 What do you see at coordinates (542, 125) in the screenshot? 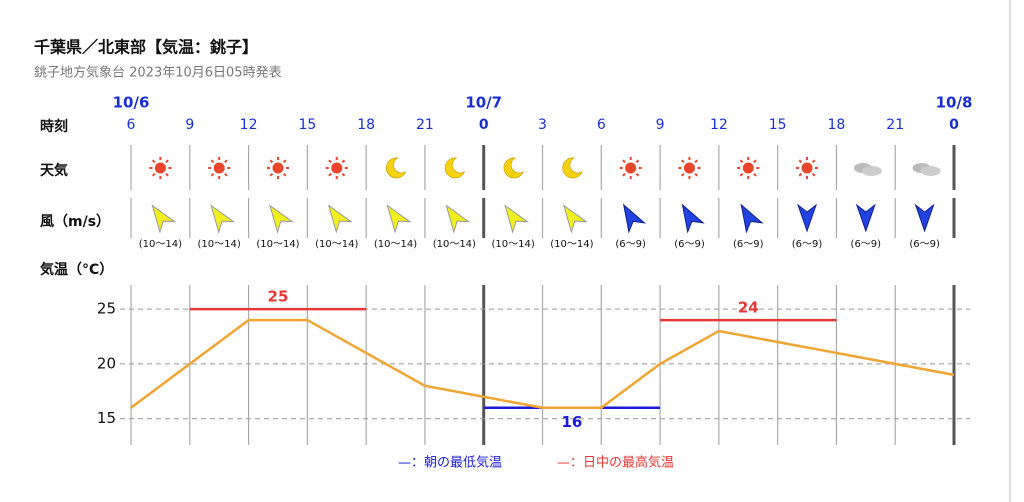
I see `hour-label: 3` at bounding box center [542, 125].